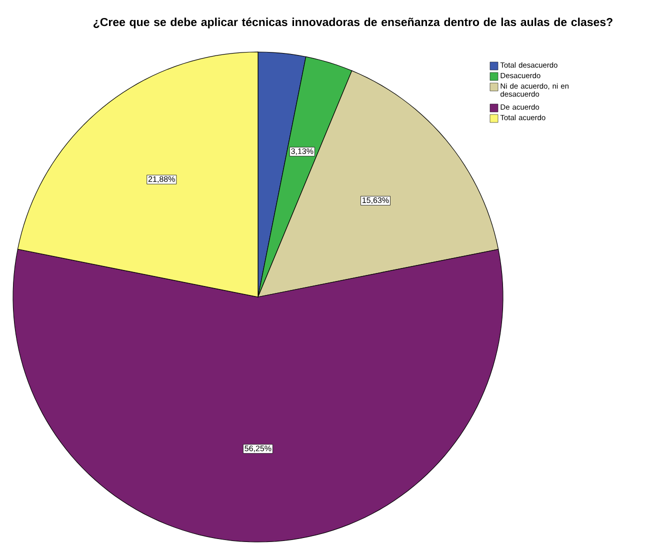  I want to click on data-label: 15,63%, so click(375, 200).